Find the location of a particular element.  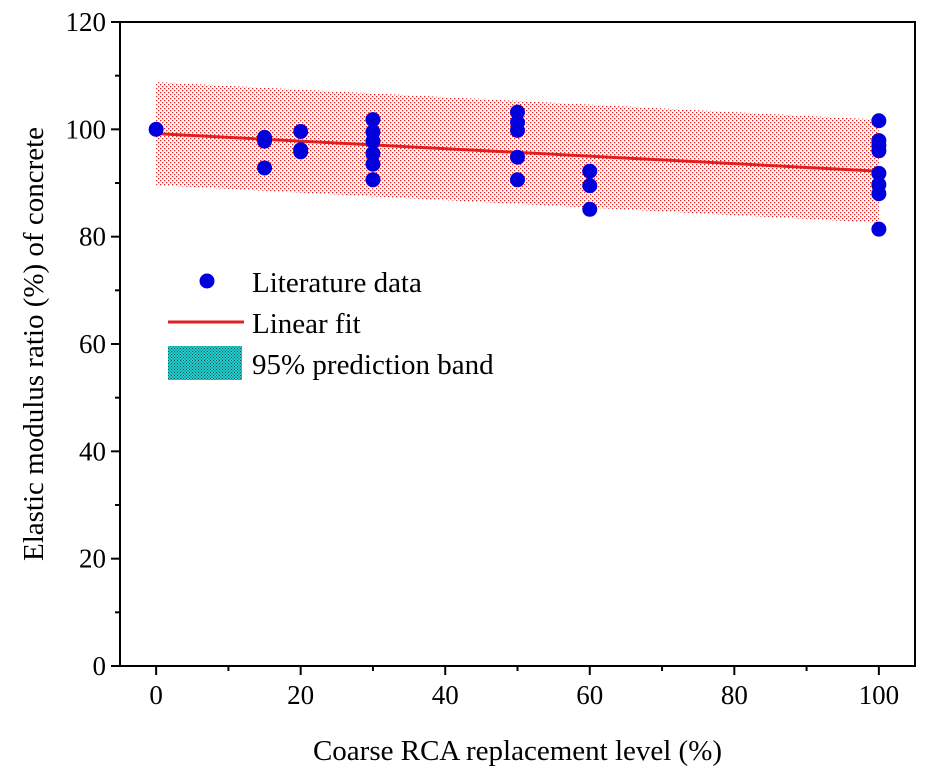

y-tick-label: 80 is located at coordinates (92, 237).